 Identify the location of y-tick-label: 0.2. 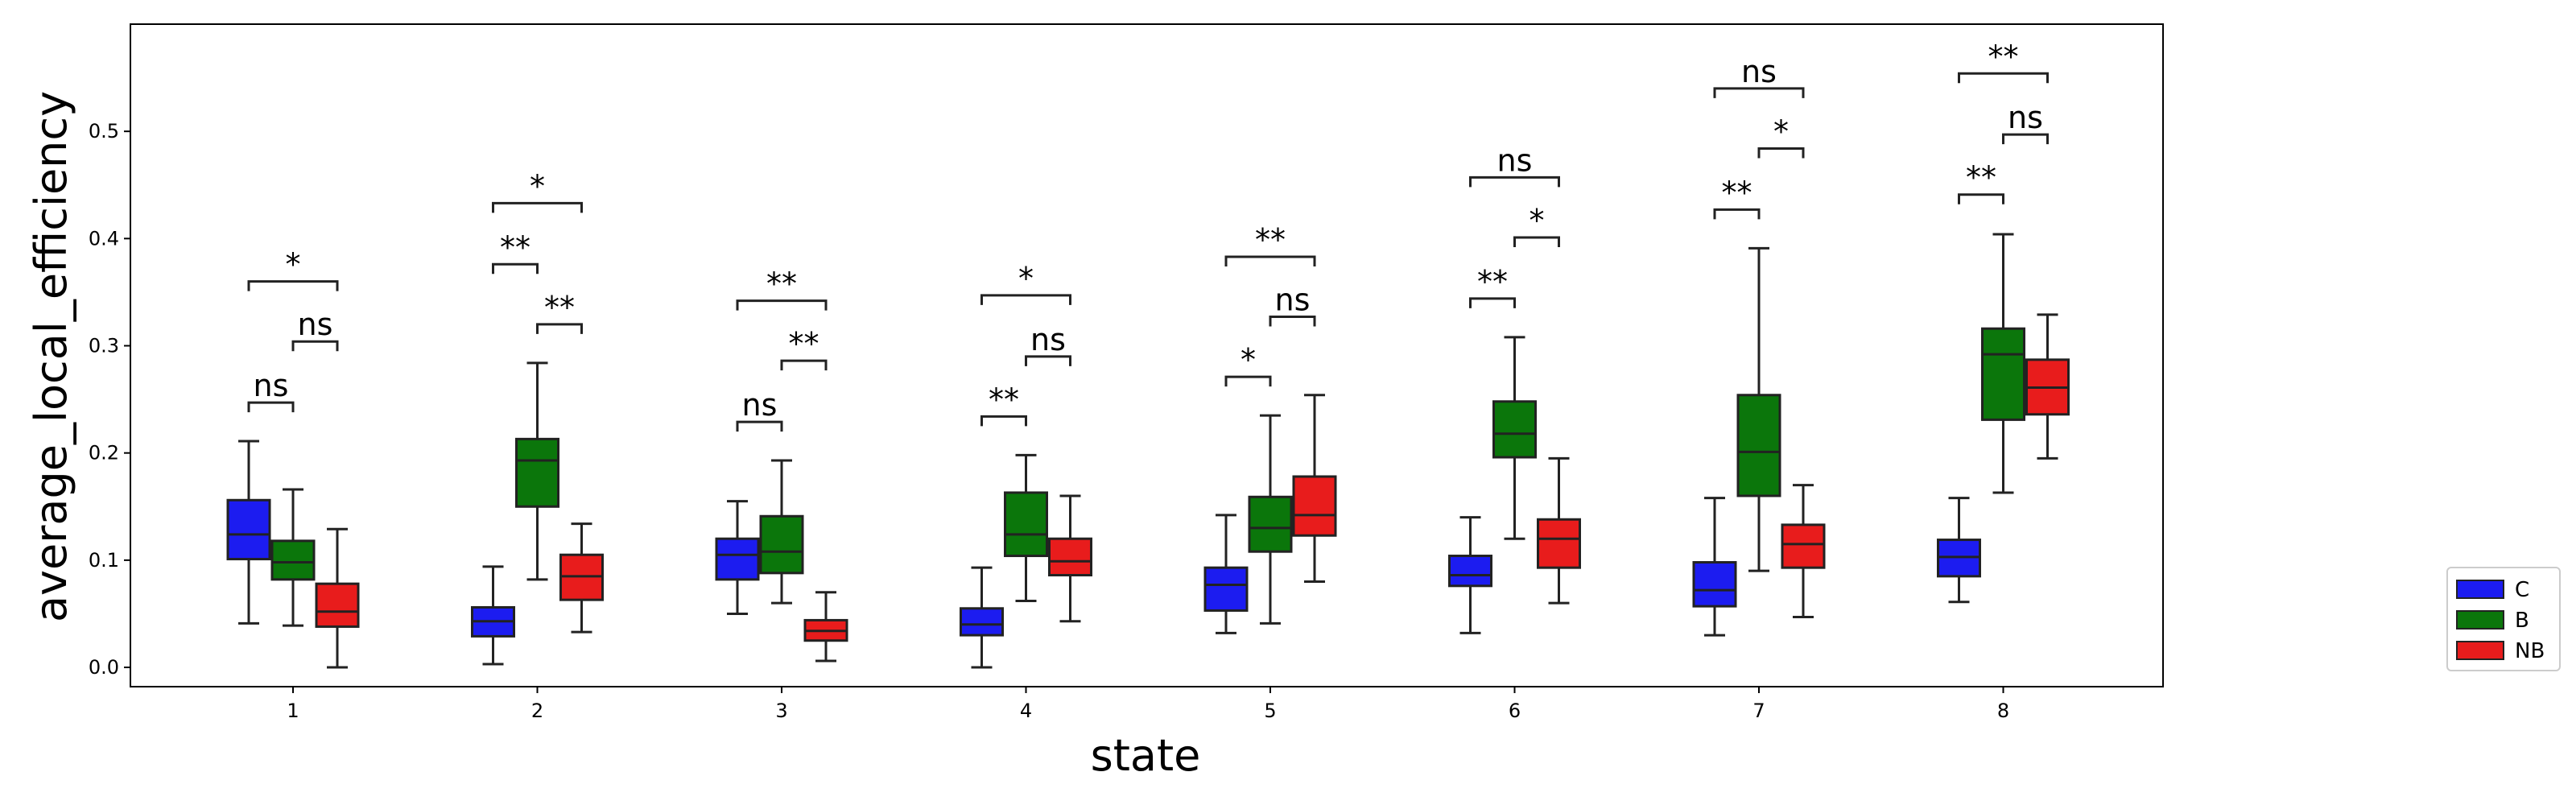
(104, 453).